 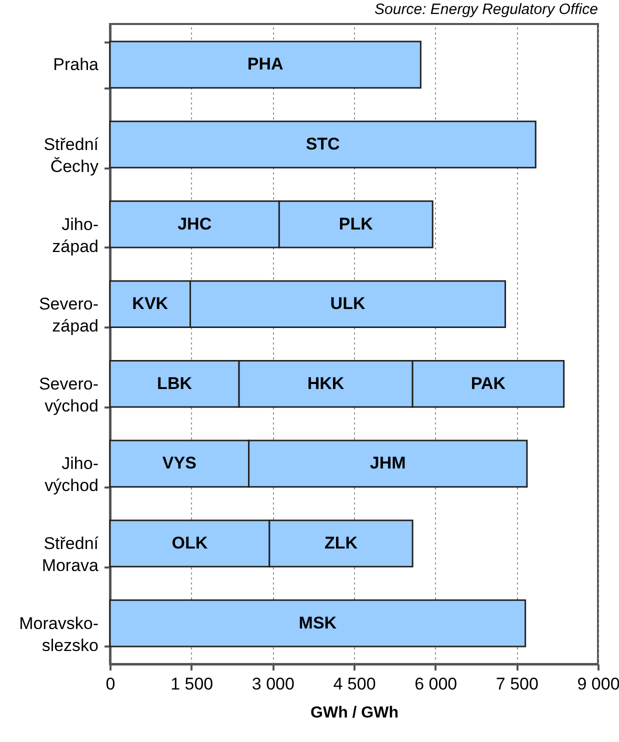 What do you see at coordinates (598, 684) in the screenshot?
I see `x-tick-label: 9 000` at bounding box center [598, 684].